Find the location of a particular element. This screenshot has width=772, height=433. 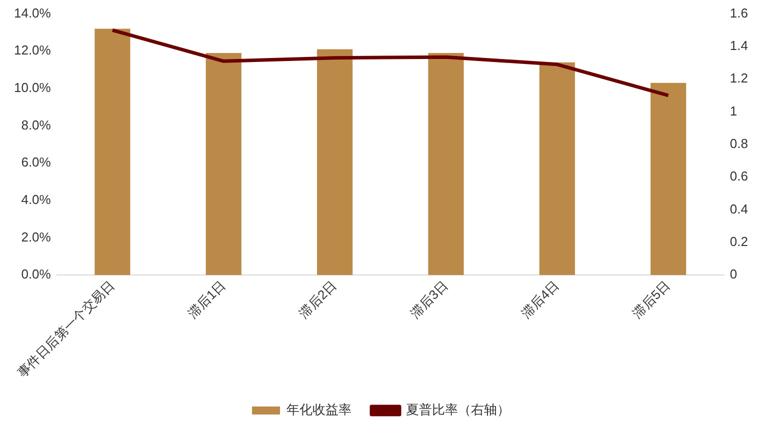

x-tick-label: 滞后2日 is located at coordinates (318, 299).